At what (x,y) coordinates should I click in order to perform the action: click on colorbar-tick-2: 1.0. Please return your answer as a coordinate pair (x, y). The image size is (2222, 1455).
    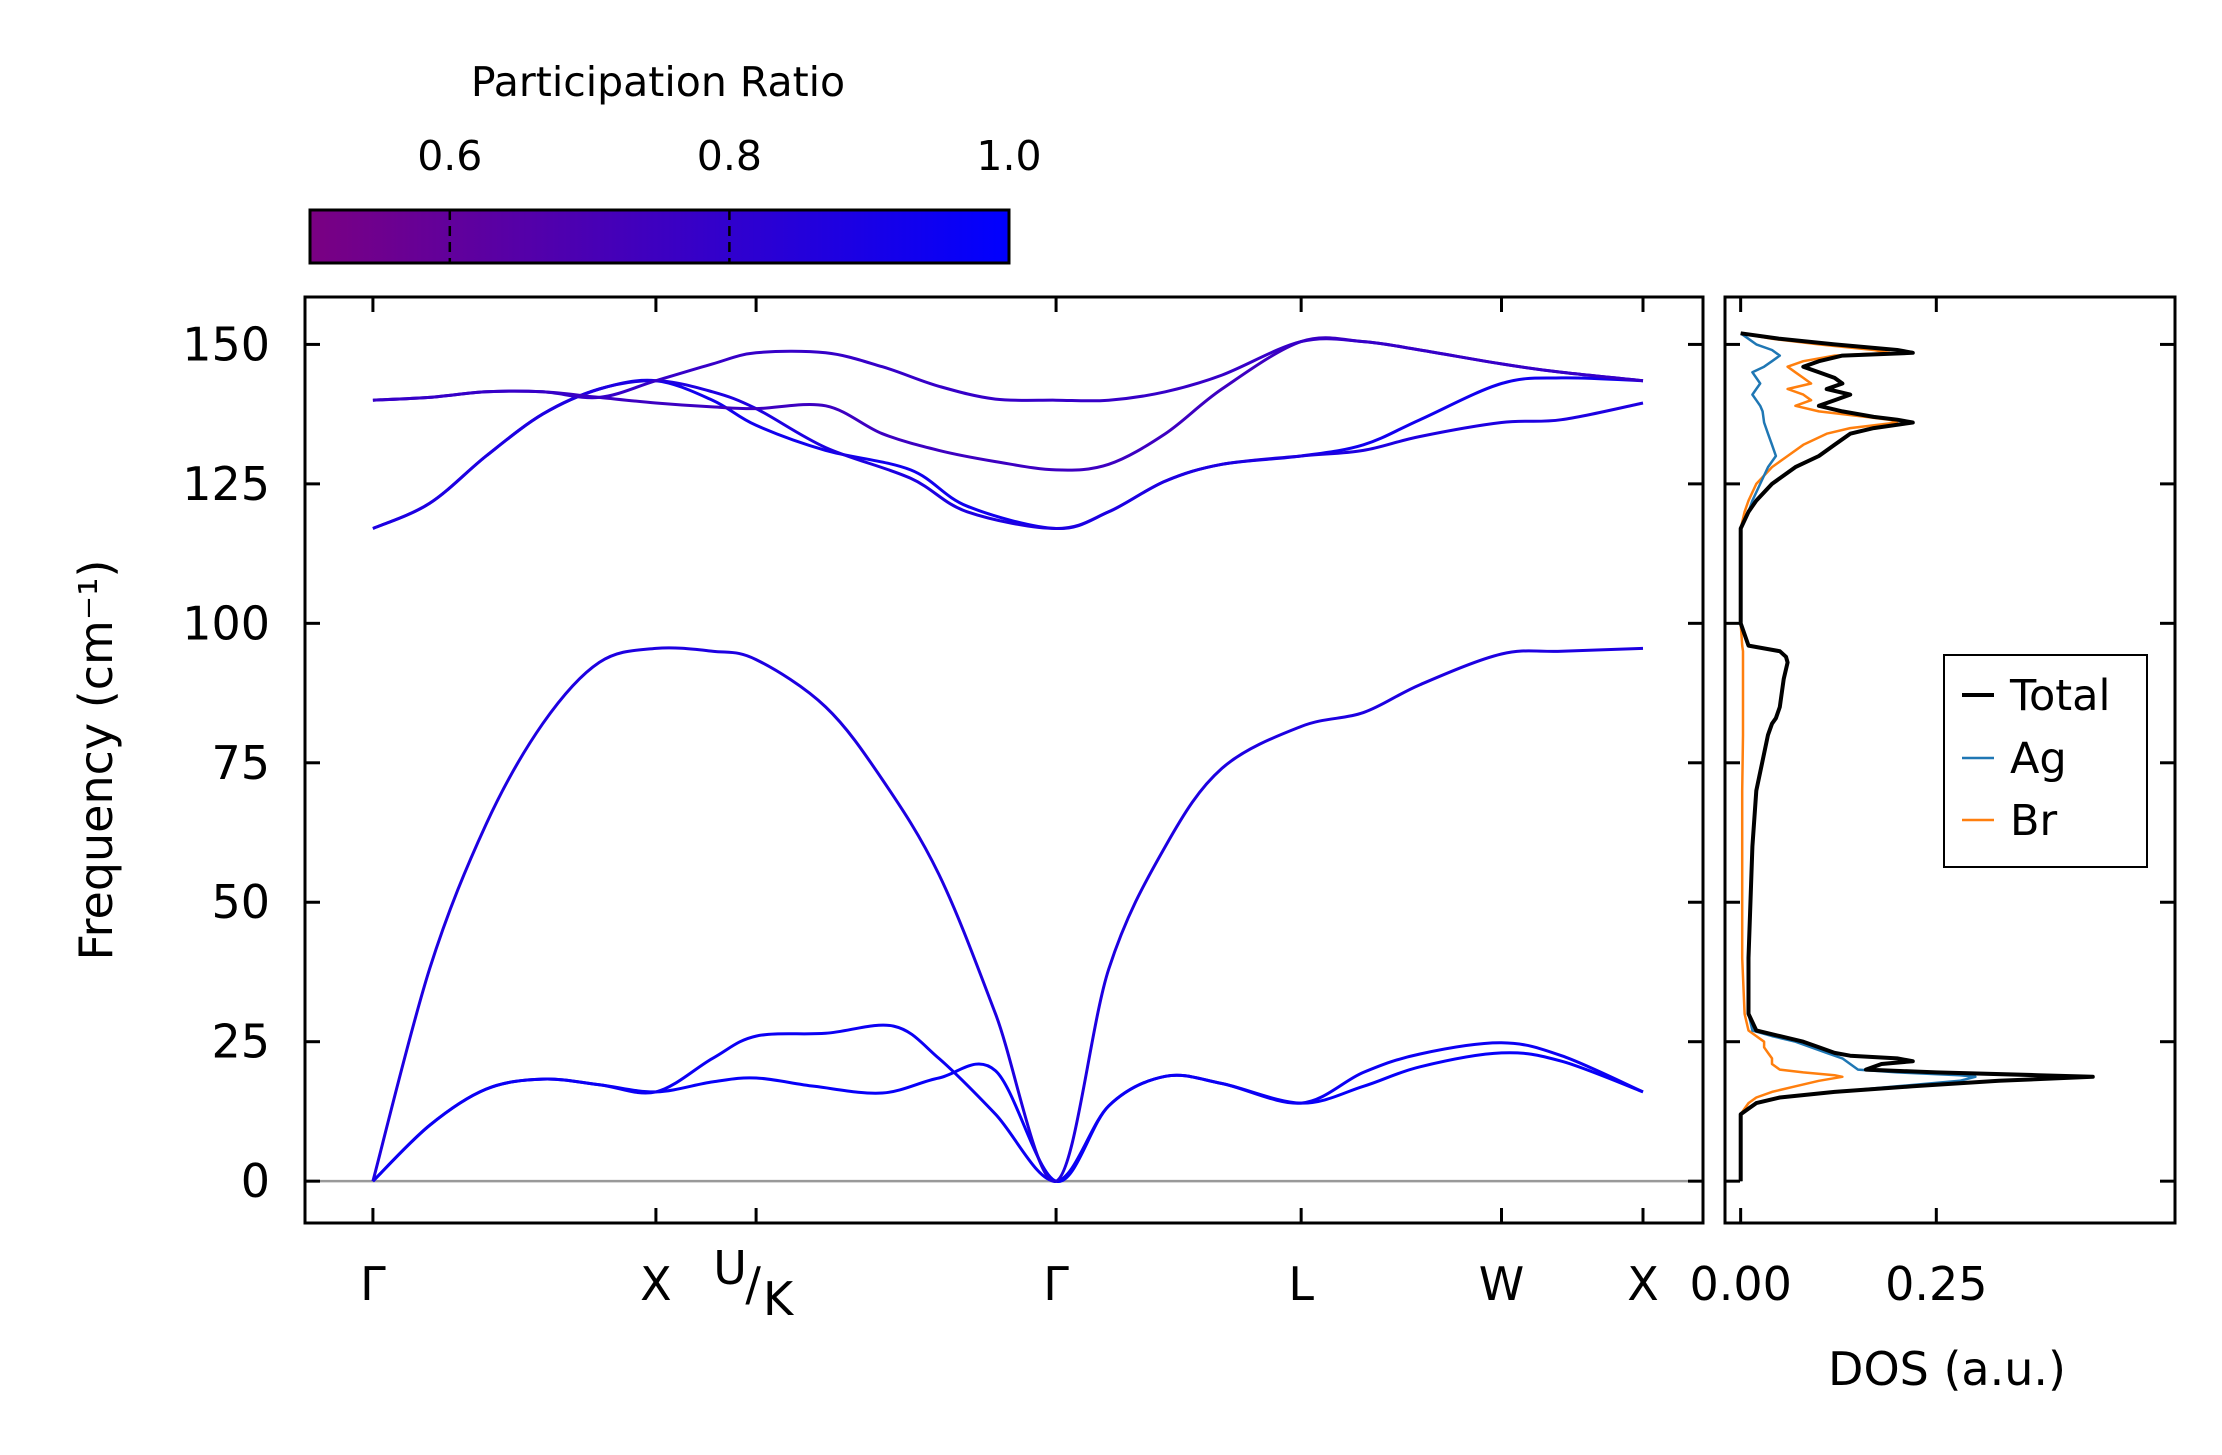
    Looking at the image, I should click on (1008, 156).